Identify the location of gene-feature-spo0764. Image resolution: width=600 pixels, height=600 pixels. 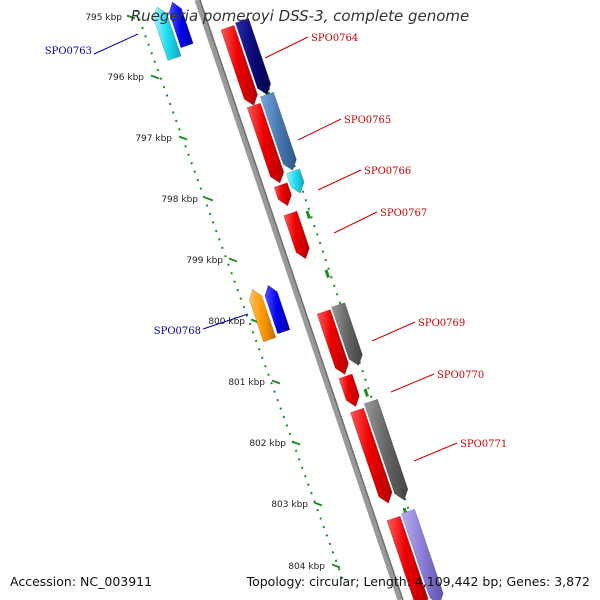
(239, 65).